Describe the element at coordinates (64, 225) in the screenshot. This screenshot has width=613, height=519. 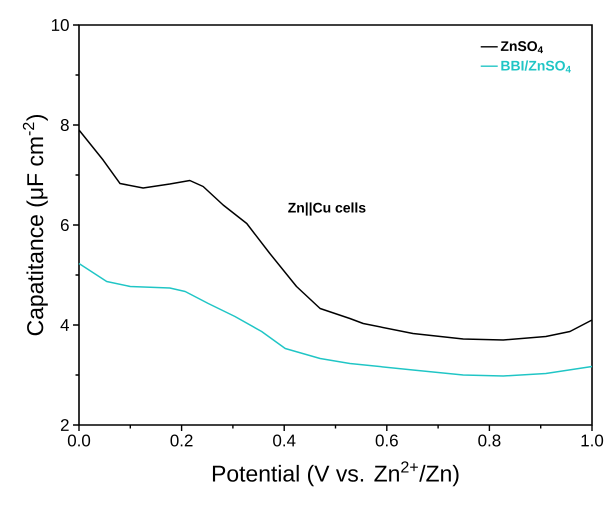
I see `y-tick-label: 6` at that location.